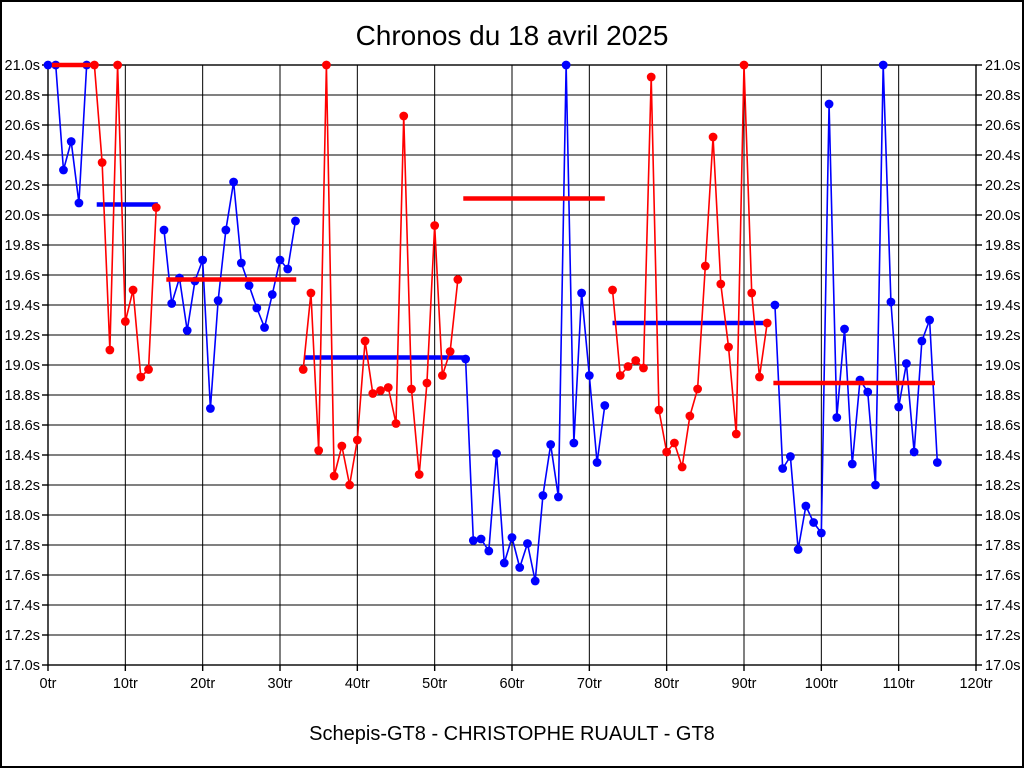 The image size is (1024, 768). What do you see at coordinates (1002, 606) in the screenshot?
I see `y-tick-label-right: 17.4s` at bounding box center [1002, 606].